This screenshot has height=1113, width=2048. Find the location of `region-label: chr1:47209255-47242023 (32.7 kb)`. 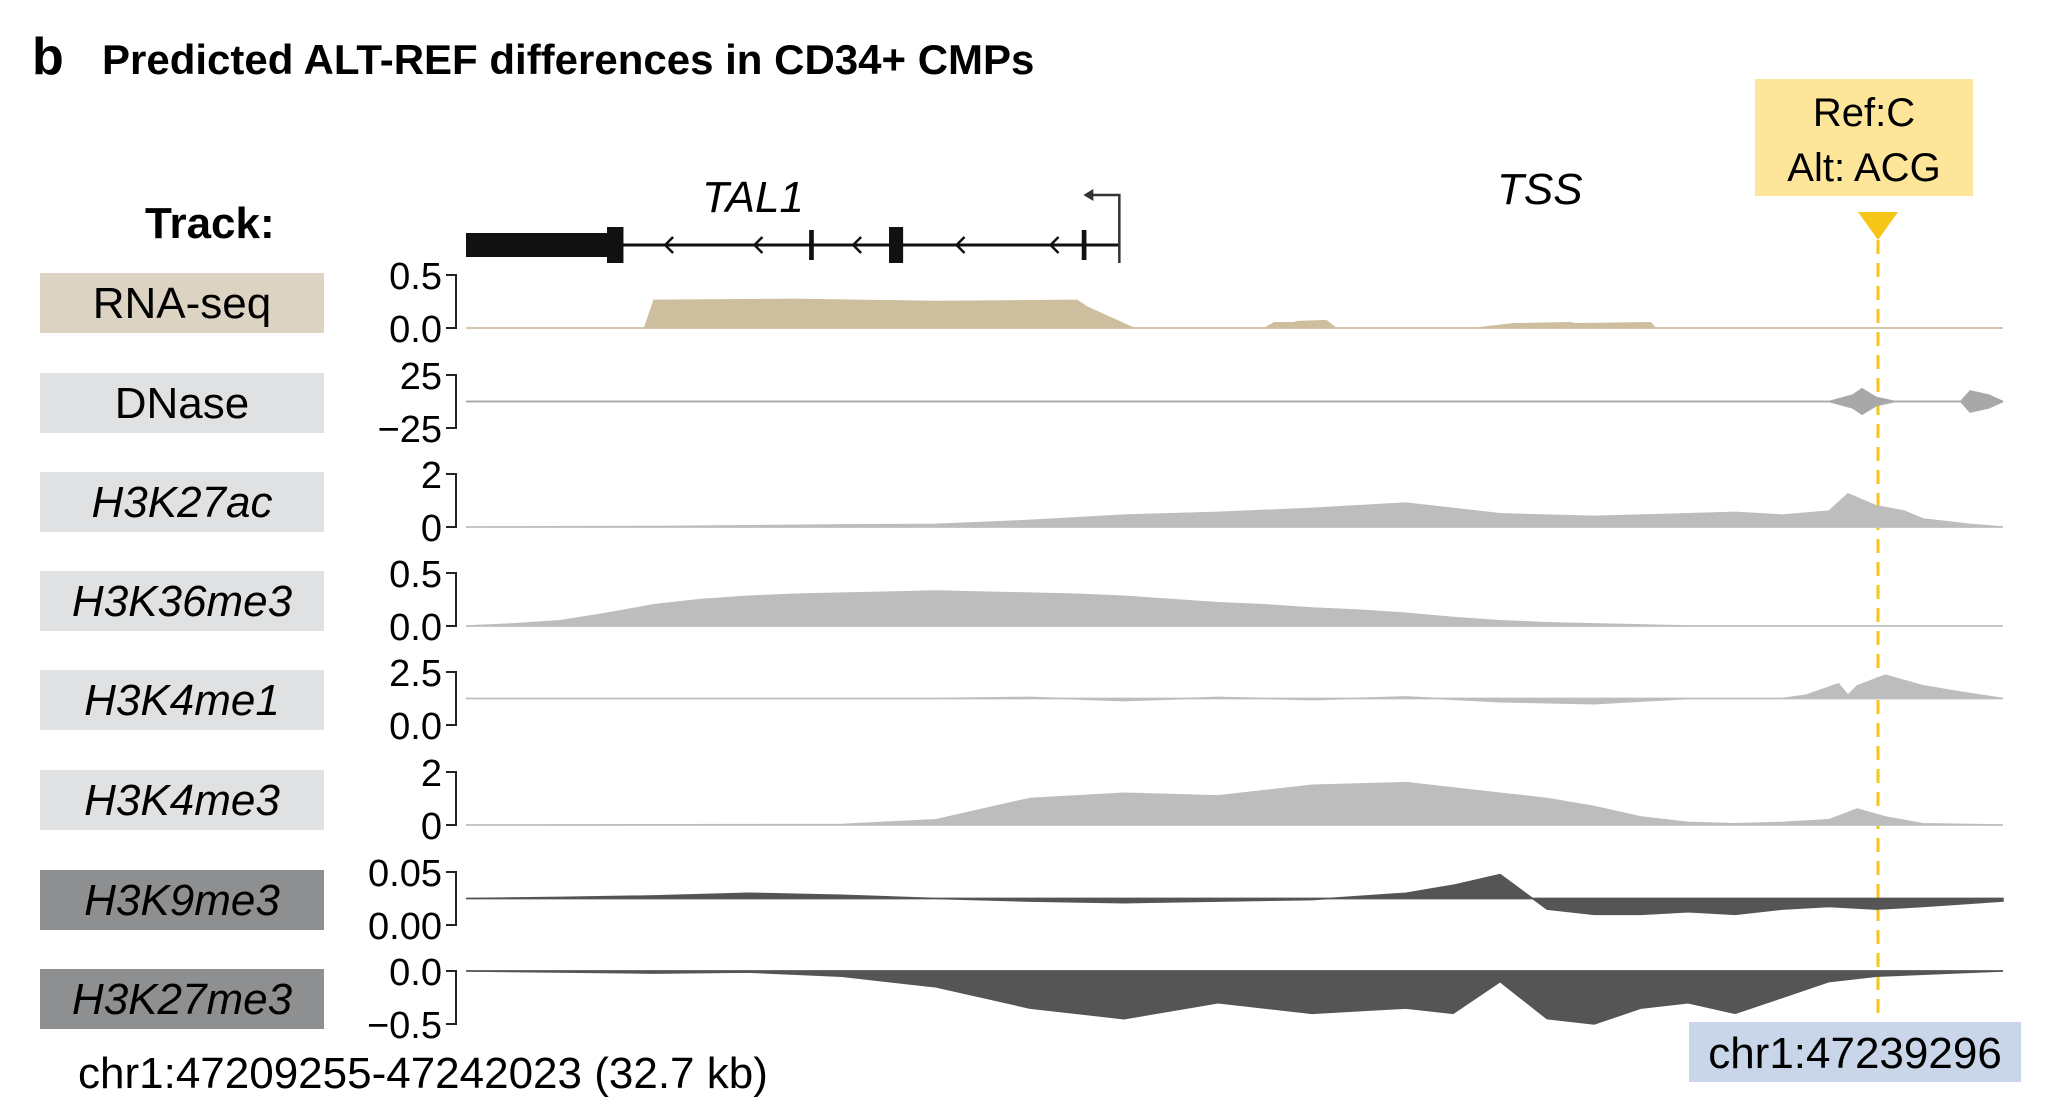

region-label: chr1:47209255-47242023 (32.7 kb) is located at coordinates (423, 1073).